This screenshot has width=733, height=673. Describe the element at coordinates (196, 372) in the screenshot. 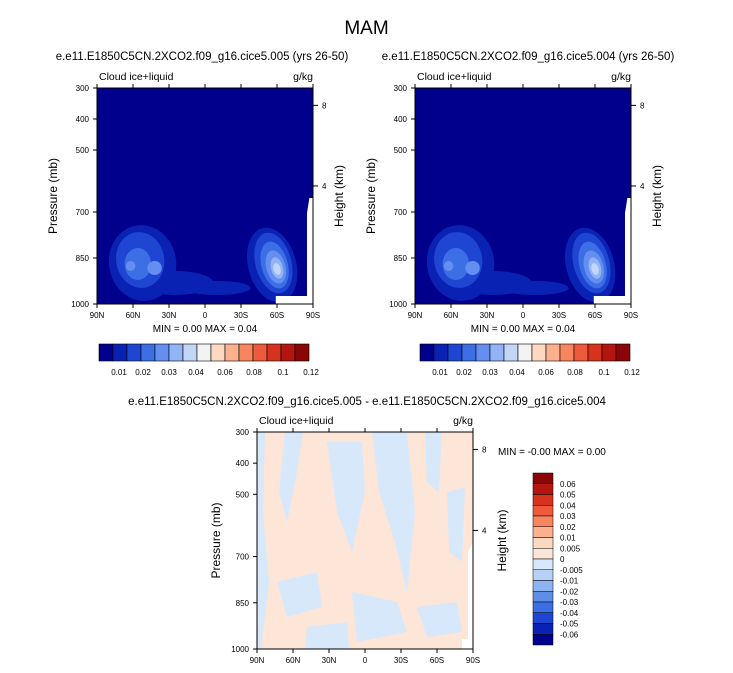

I see `panel-1-colorbar-label: 0.04` at that location.